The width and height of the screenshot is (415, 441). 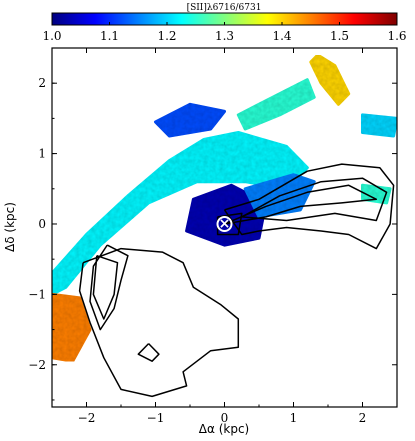 What do you see at coordinates (109, 36) in the screenshot?
I see `colorbar-tick-label: 1.1` at bounding box center [109, 36].